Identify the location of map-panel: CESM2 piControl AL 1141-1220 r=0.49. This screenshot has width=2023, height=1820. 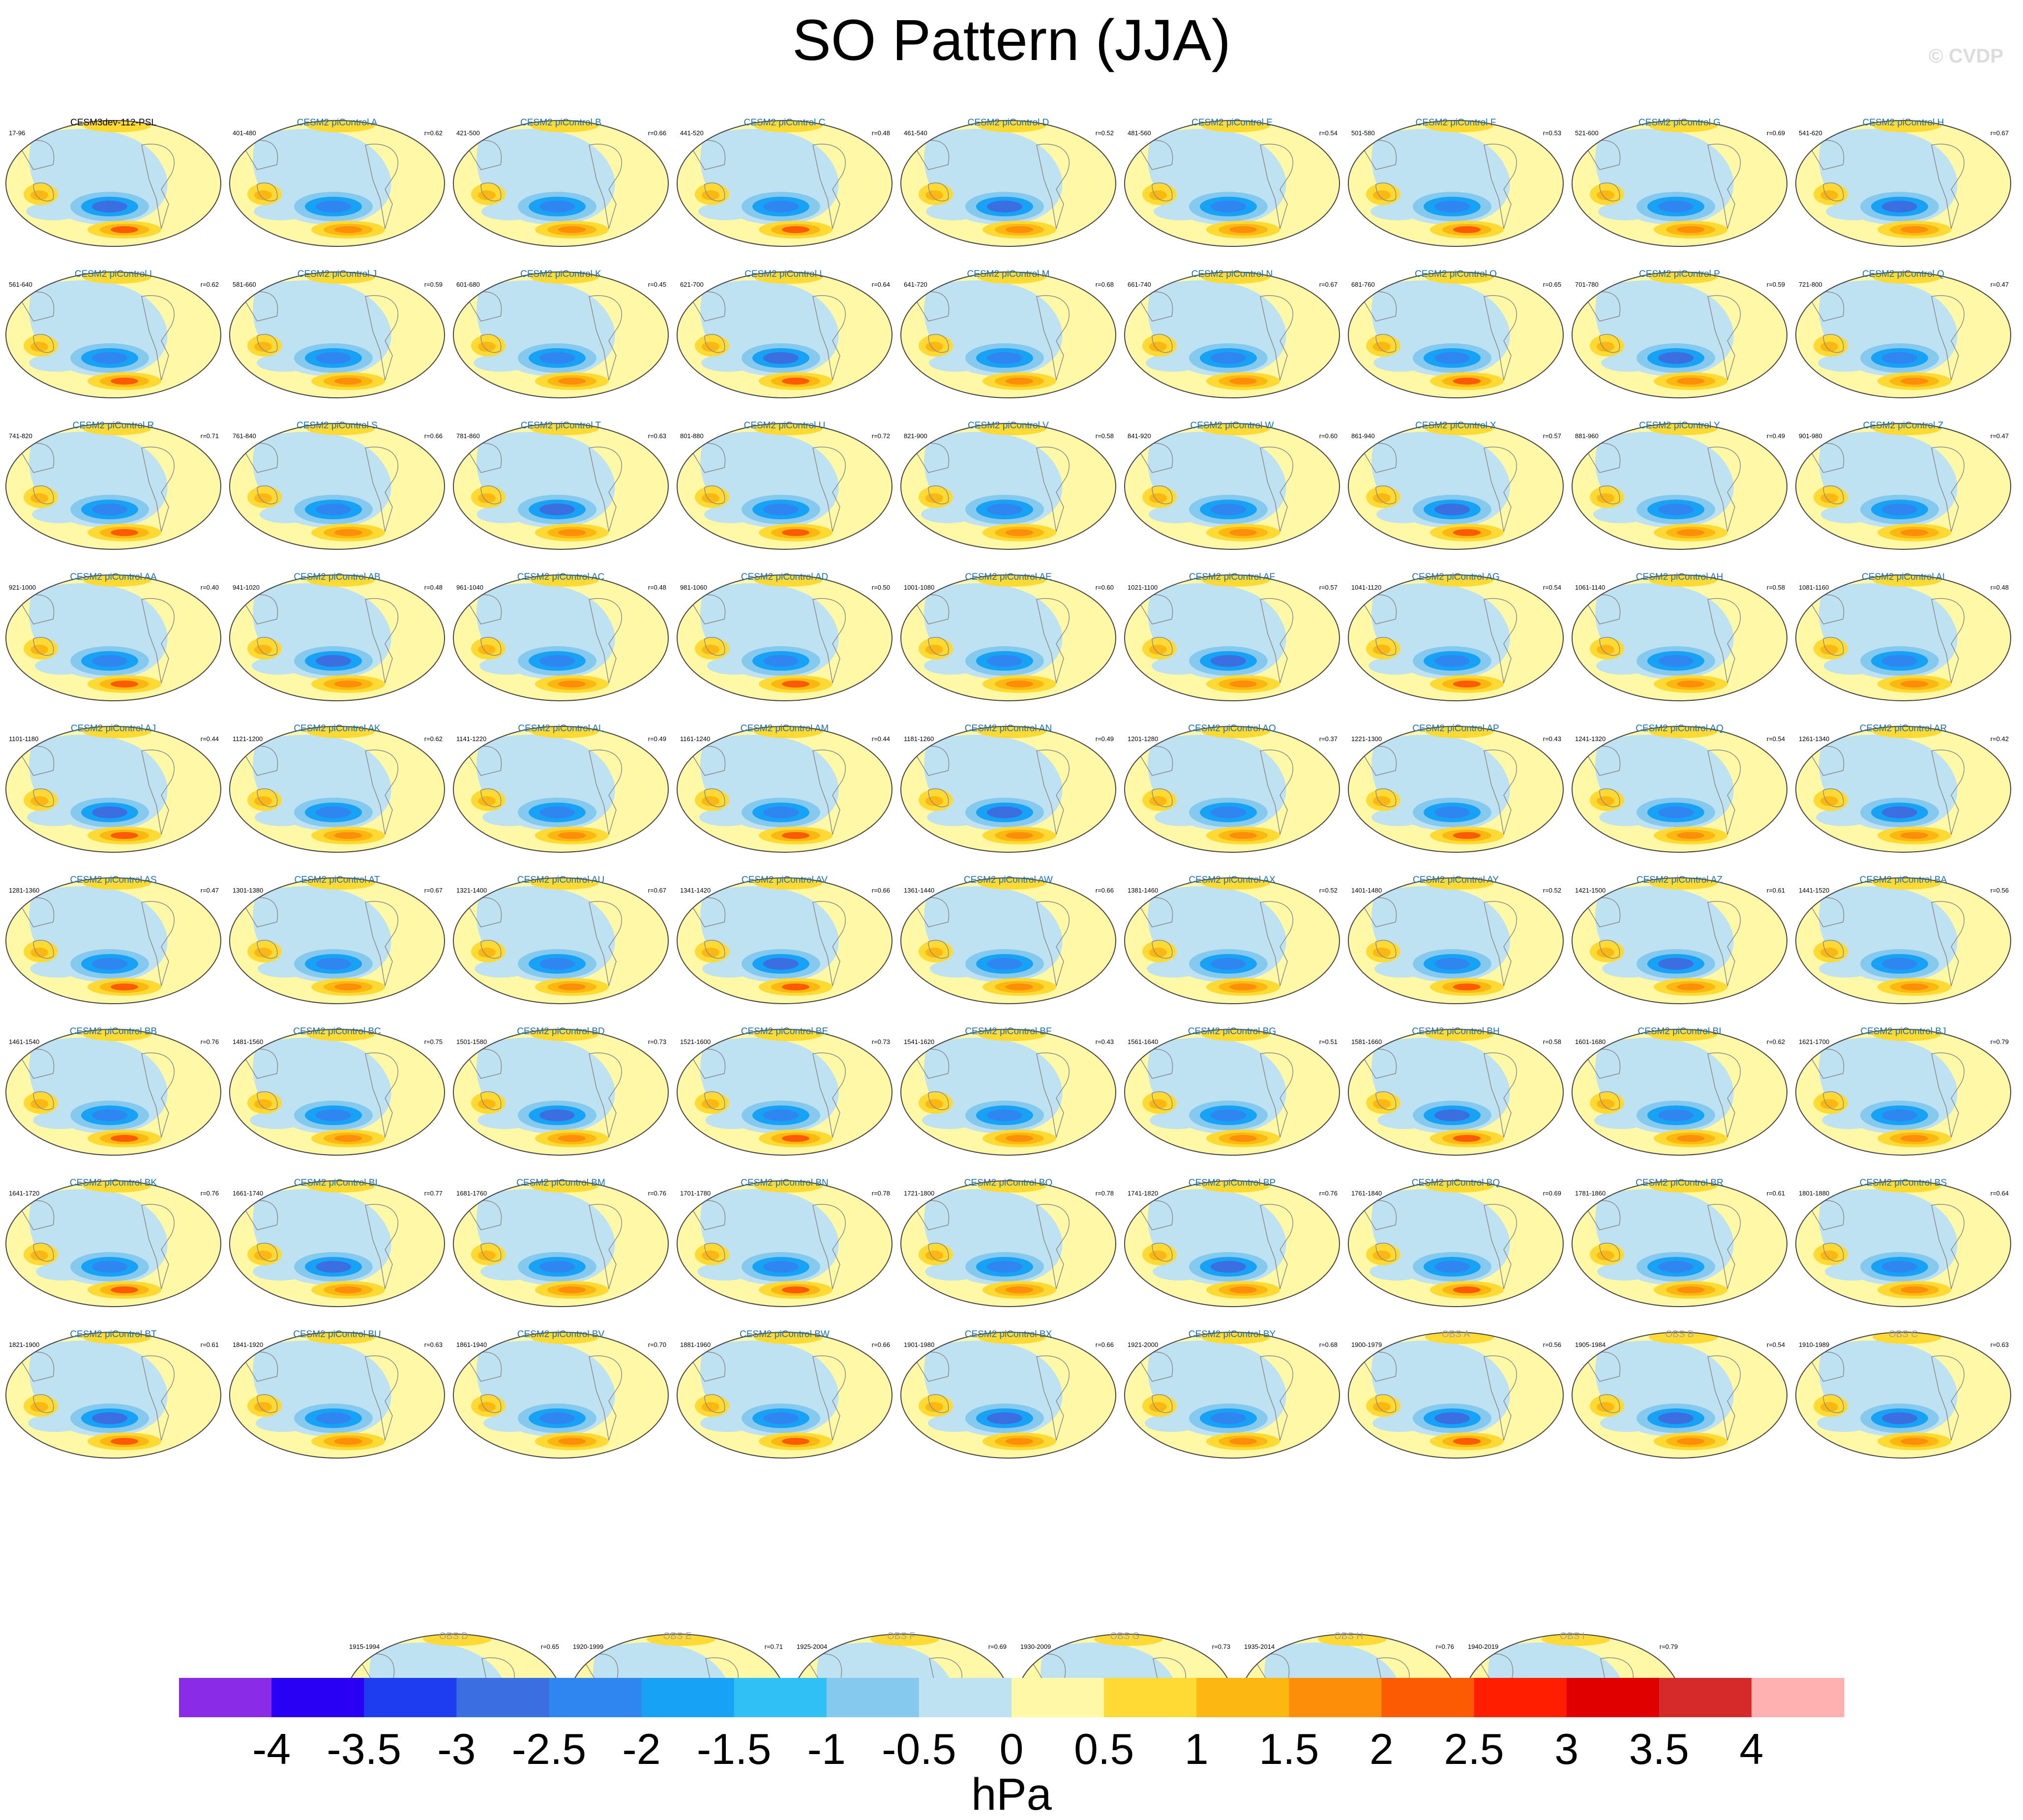
(561, 788).